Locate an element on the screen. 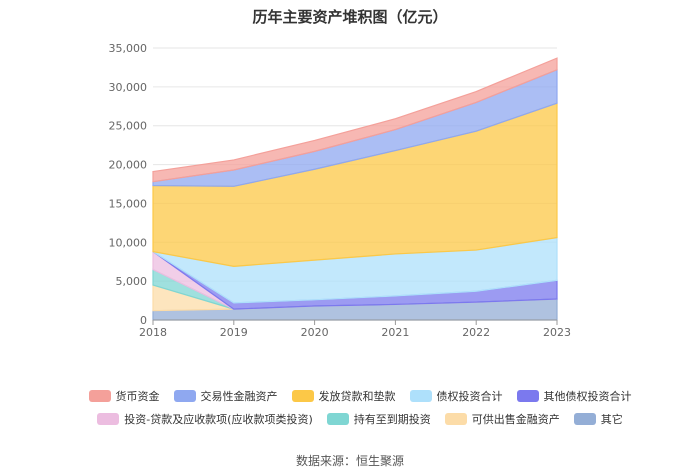  legend-item: 货币资金 is located at coordinates (124, 396).